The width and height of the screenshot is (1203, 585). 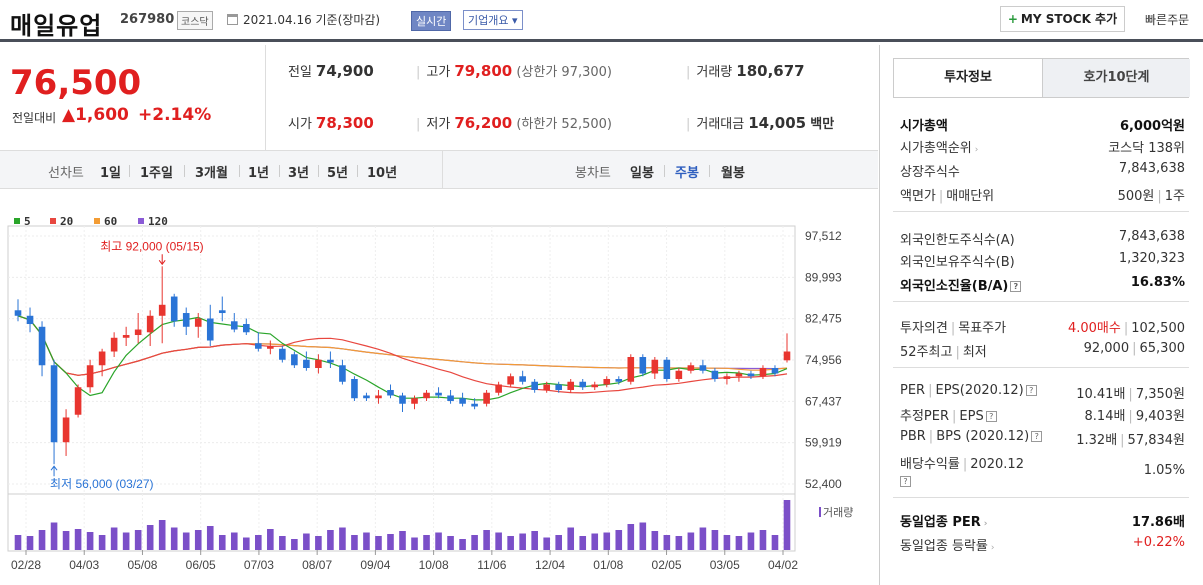 What do you see at coordinates (1116, 78) in the screenshot?
I see `tab-order-book: 호가10단계` at bounding box center [1116, 78].